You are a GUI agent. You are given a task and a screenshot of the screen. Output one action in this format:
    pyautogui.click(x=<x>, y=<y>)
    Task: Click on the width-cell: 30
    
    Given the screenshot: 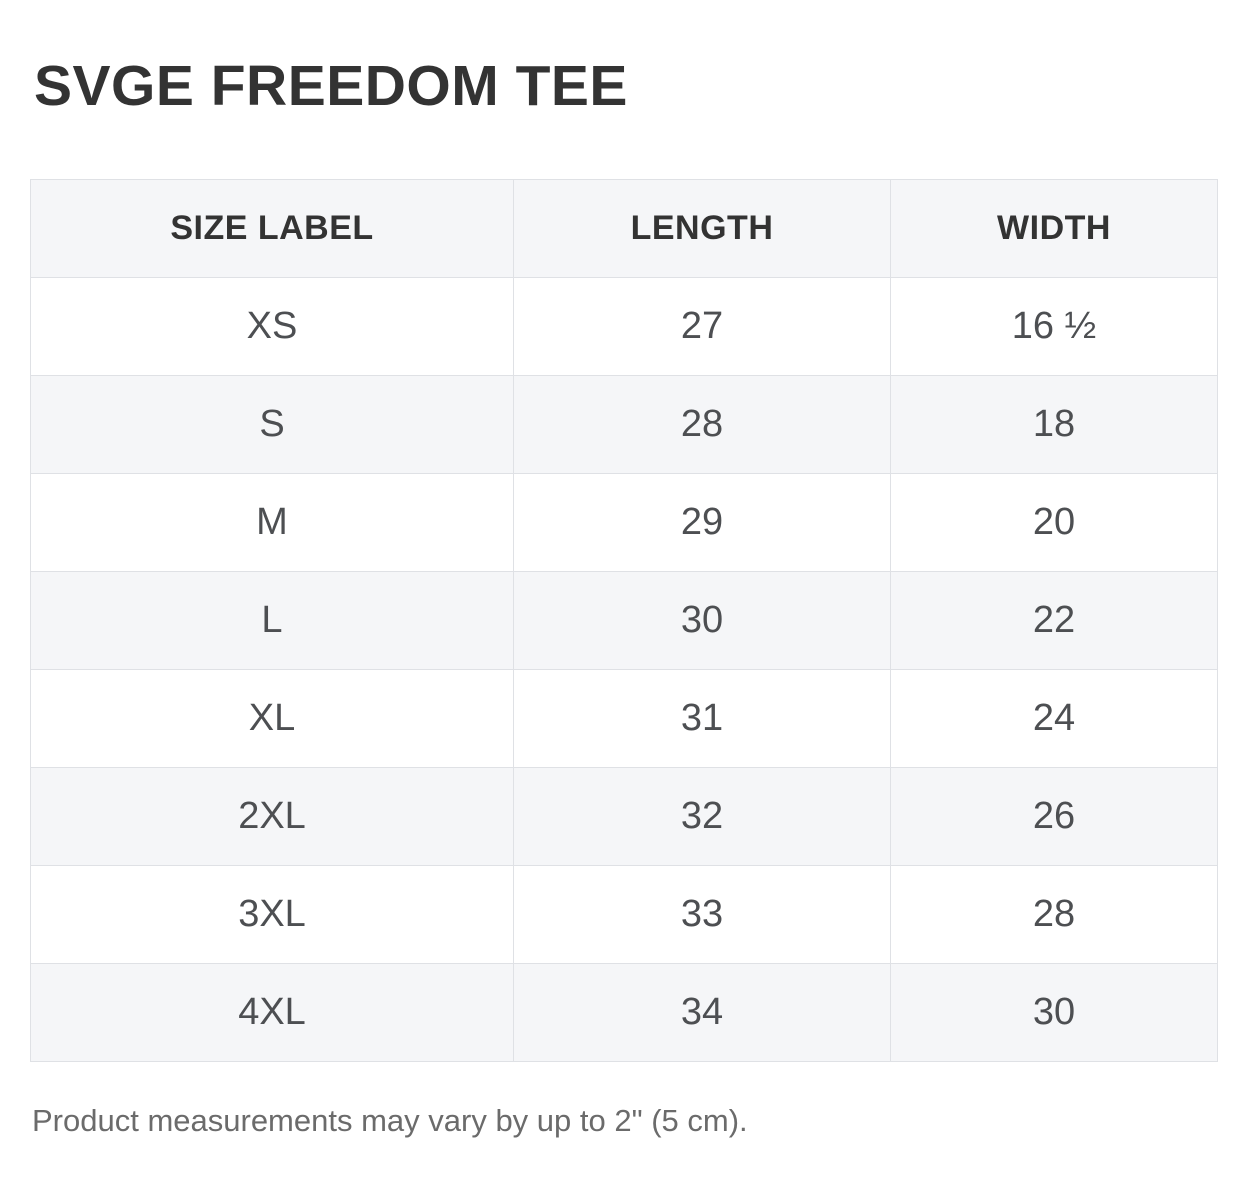 What is the action you would take?
    pyautogui.click(x=1054, y=1012)
    